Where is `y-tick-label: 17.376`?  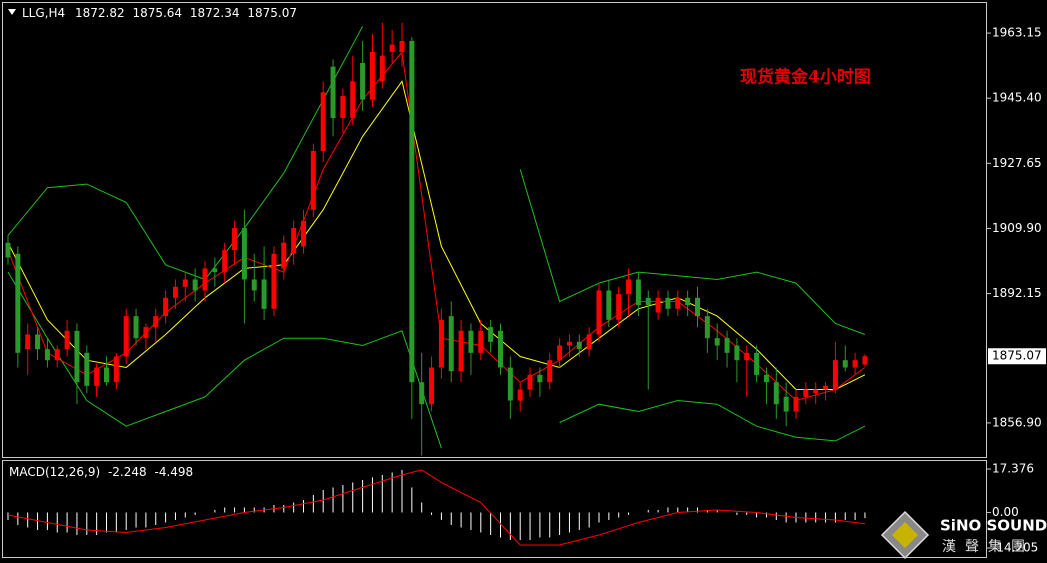
y-tick-label: 17.376 is located at coordinates (1013, 468).